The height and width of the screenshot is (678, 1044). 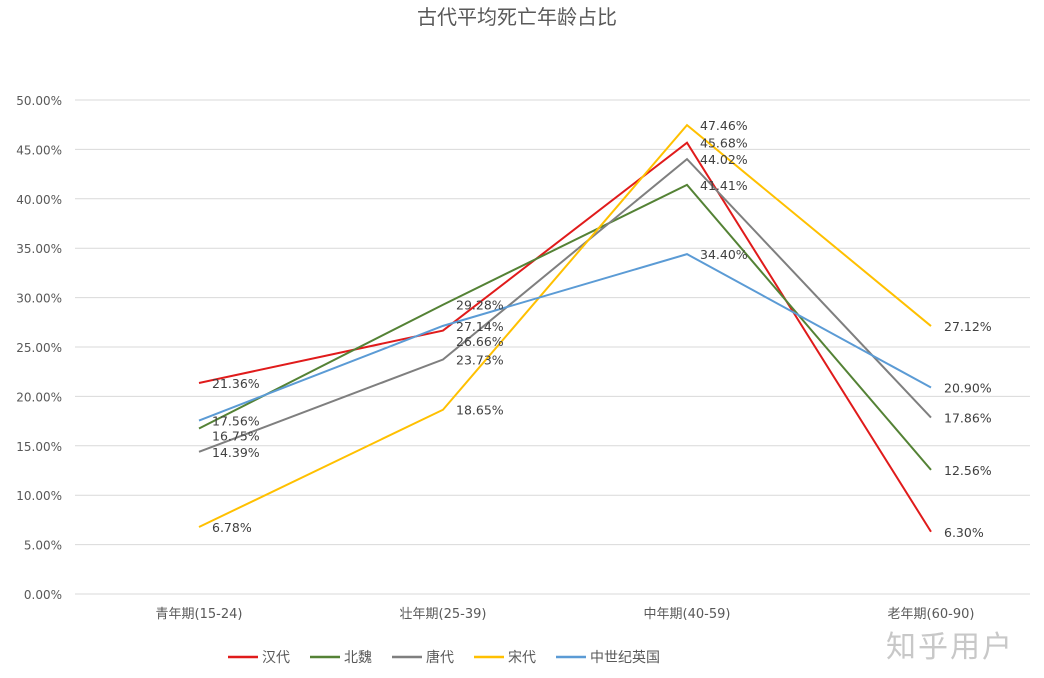 I want to click on data-label: 41.41%, so click(x=724, y=185).